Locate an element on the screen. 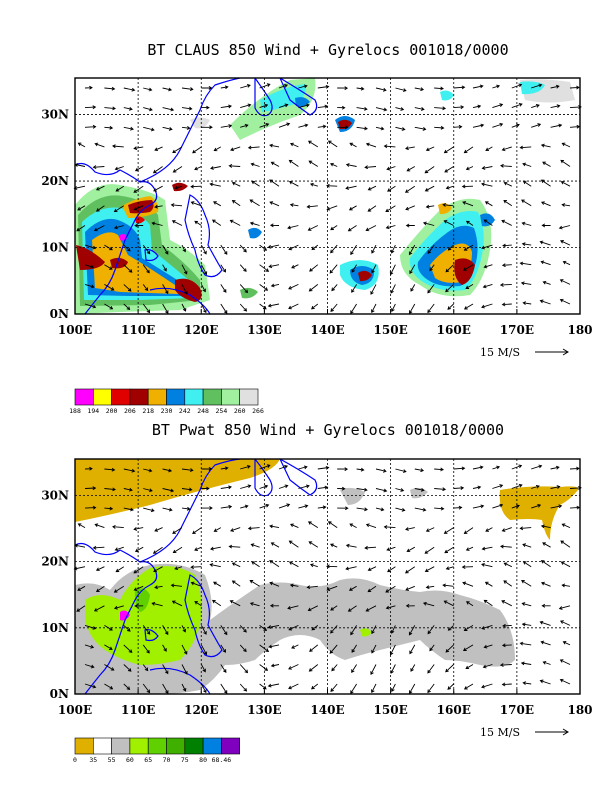  panel1-coastlines is located at coordinates (196, 196).